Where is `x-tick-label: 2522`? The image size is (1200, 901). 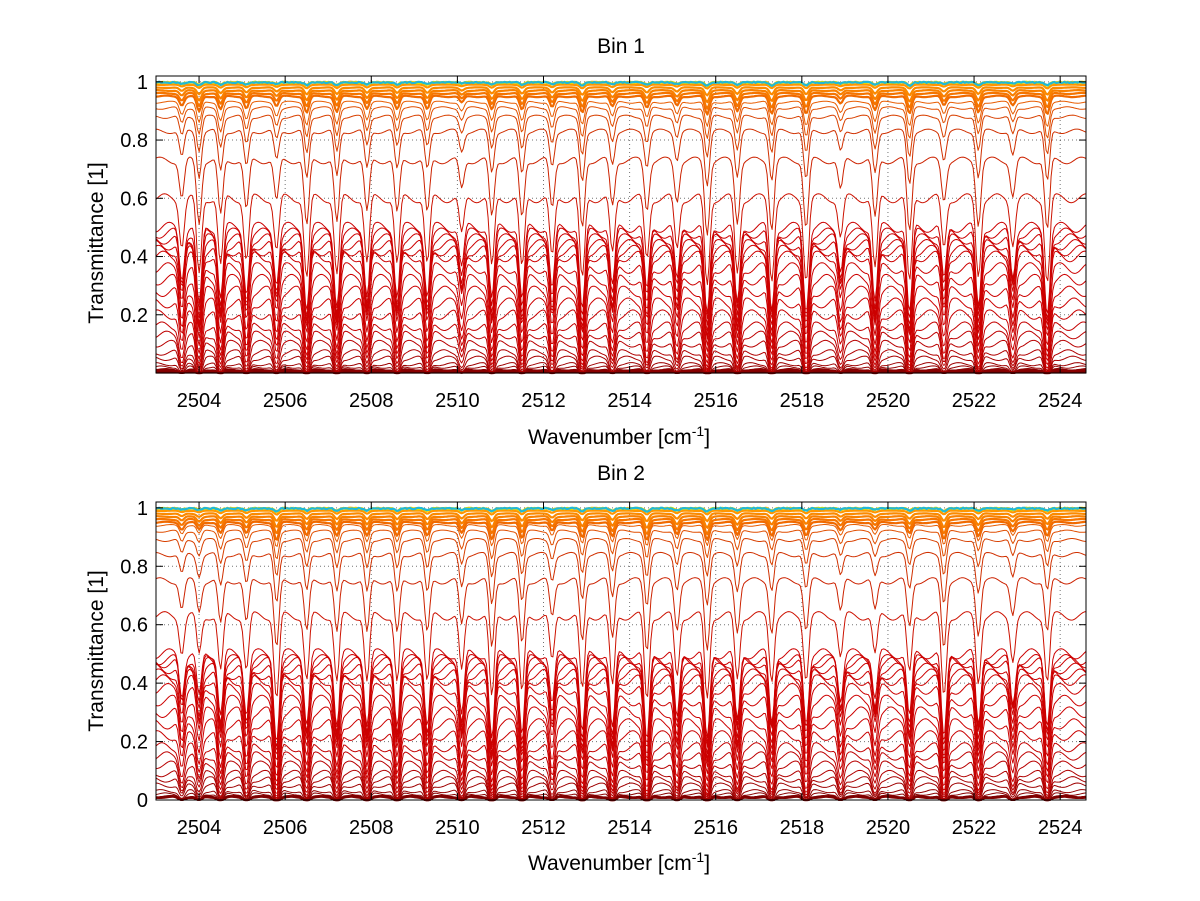
x-tick-label: 2522 is located at coordinates (974, 401).